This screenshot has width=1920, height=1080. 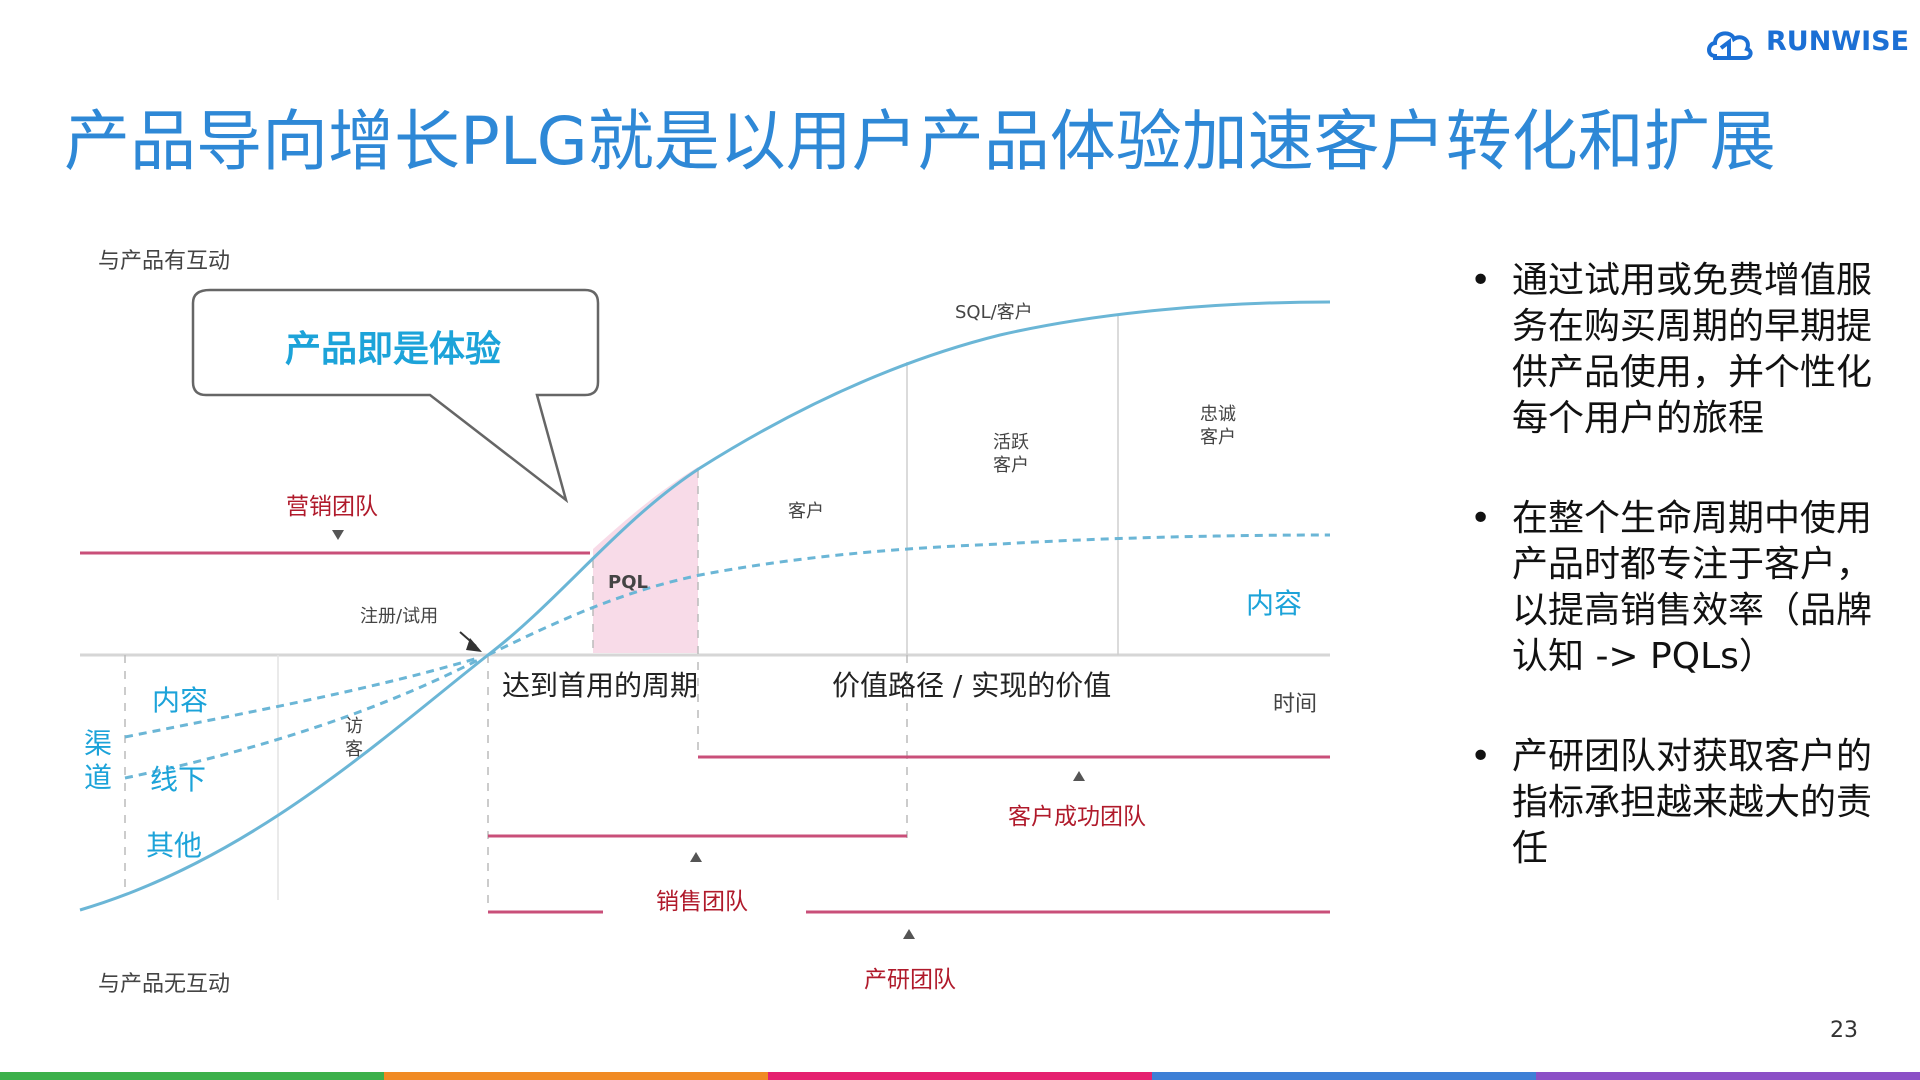 I want to click on stage-pql-label: PQL, so click(x=628, y=582).